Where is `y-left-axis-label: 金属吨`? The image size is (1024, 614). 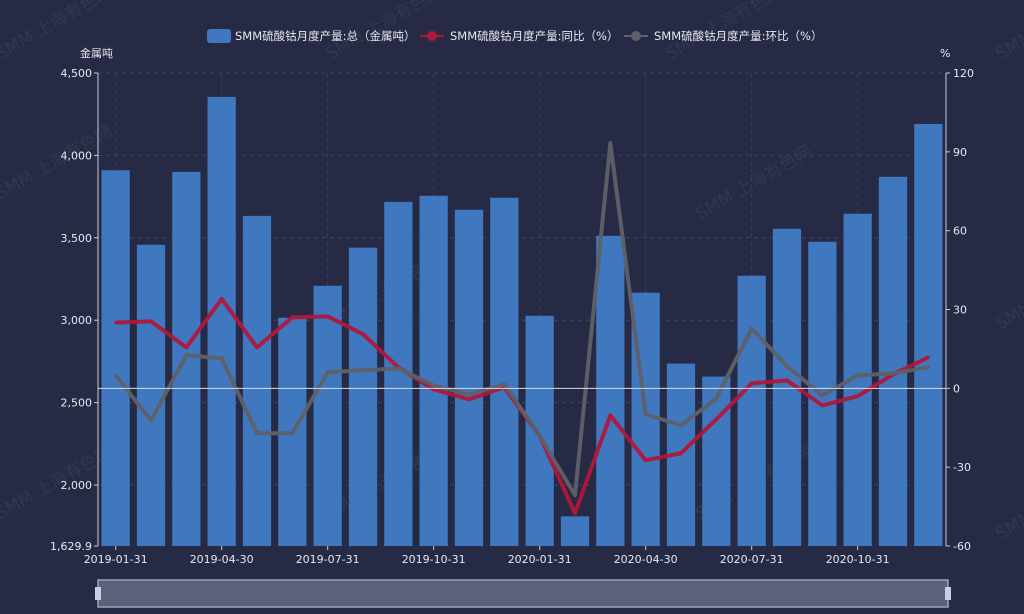 y-left-axis-label: 金属吨 is located at coordinates (96, 53).